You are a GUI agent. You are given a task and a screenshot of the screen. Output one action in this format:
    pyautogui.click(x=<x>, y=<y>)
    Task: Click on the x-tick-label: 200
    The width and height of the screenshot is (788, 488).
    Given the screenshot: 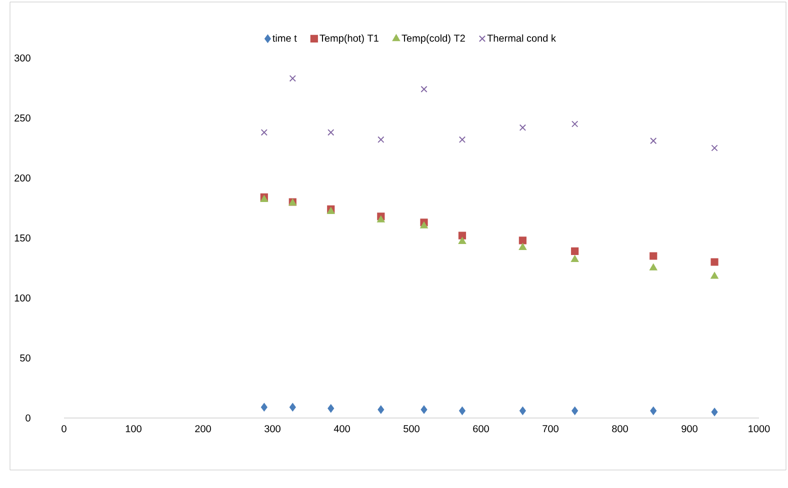 What is the action you would take?
    pyautogui.click(x=203, y=428)
    